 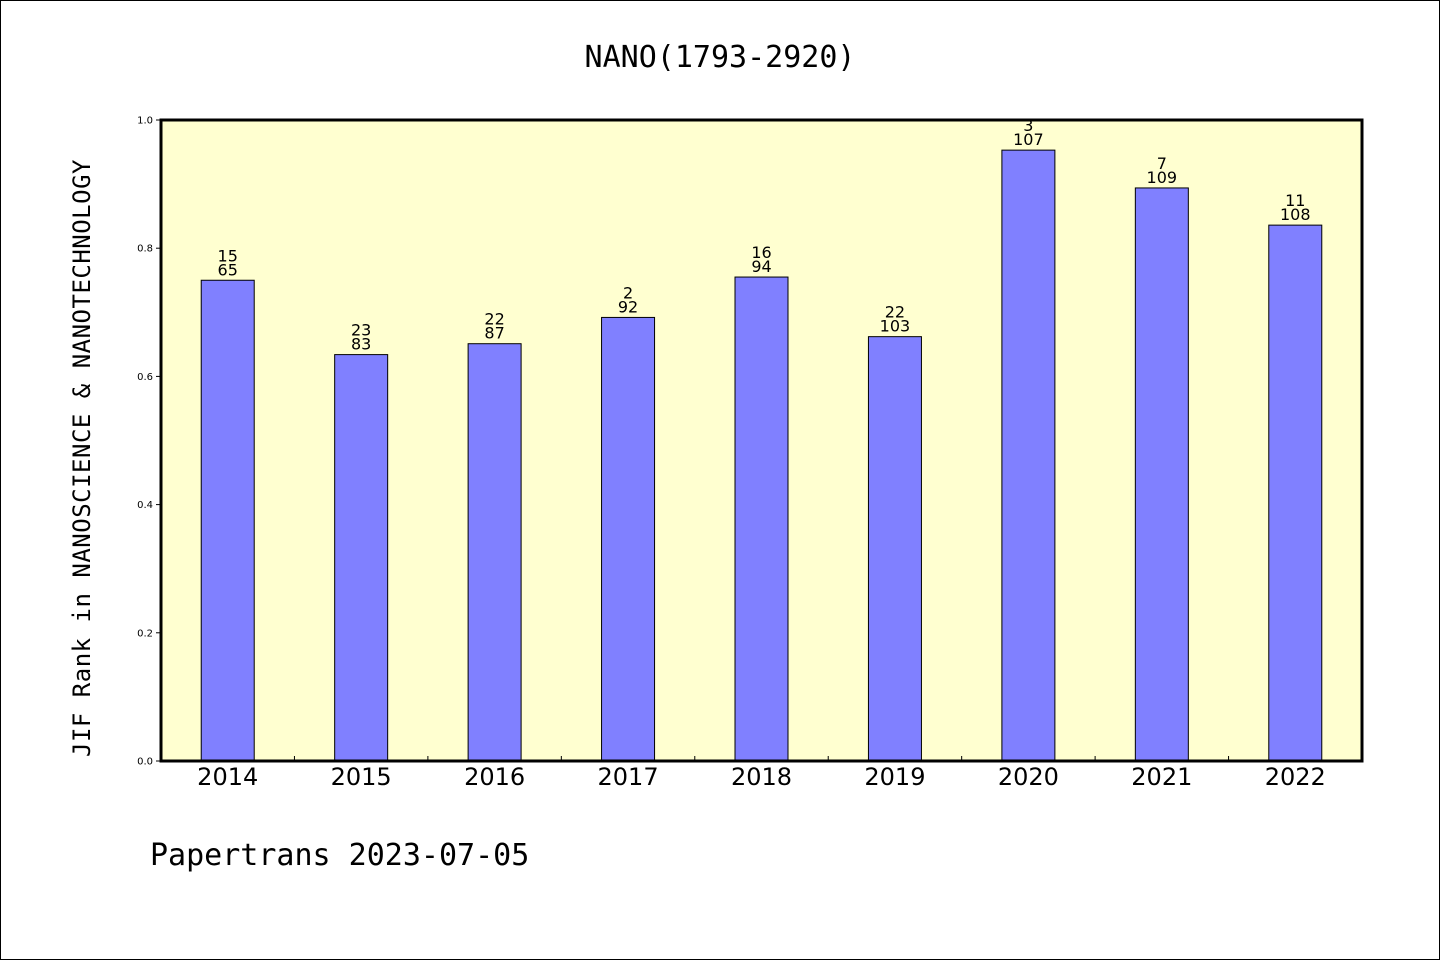 What do you see at coordinates (1162, 163) in the screenshot?
I see `data-label-rank: 7` at bounding box center [1162, 163].